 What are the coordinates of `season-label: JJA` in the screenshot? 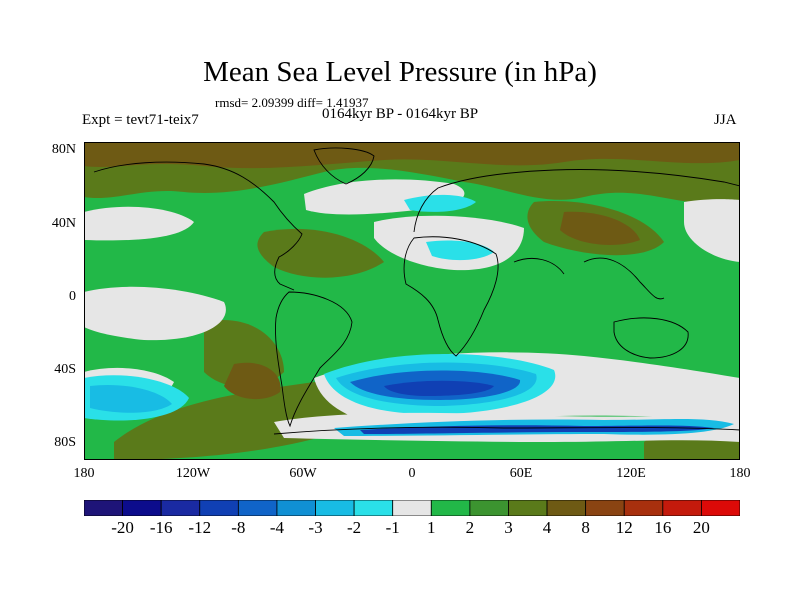 It's located at (725, 120).